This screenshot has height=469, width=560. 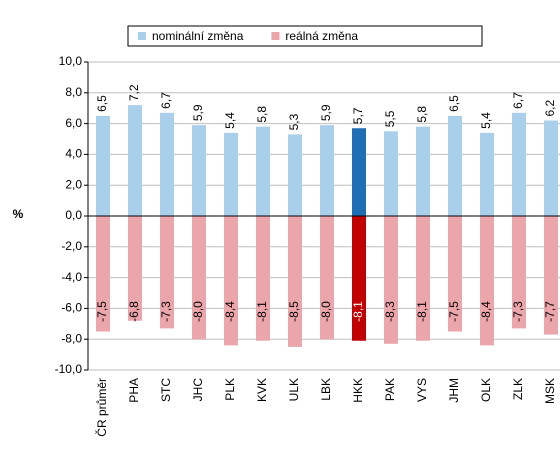 I want to click on value-label: 6,2, so click(x=550, y=108).